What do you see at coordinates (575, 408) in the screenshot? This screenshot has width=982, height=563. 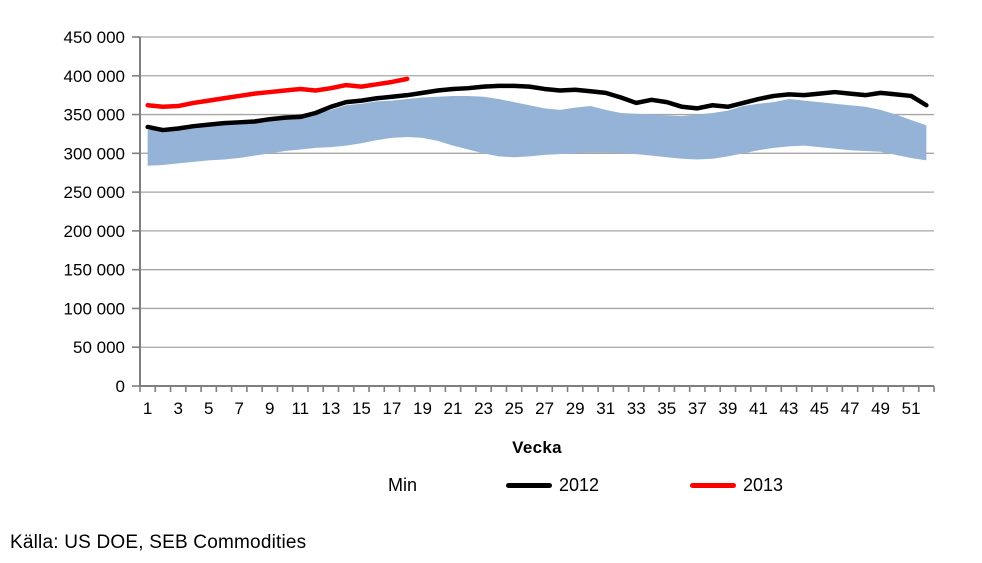 I see `x-tick-label: 29` at bounding box center [575, 408].